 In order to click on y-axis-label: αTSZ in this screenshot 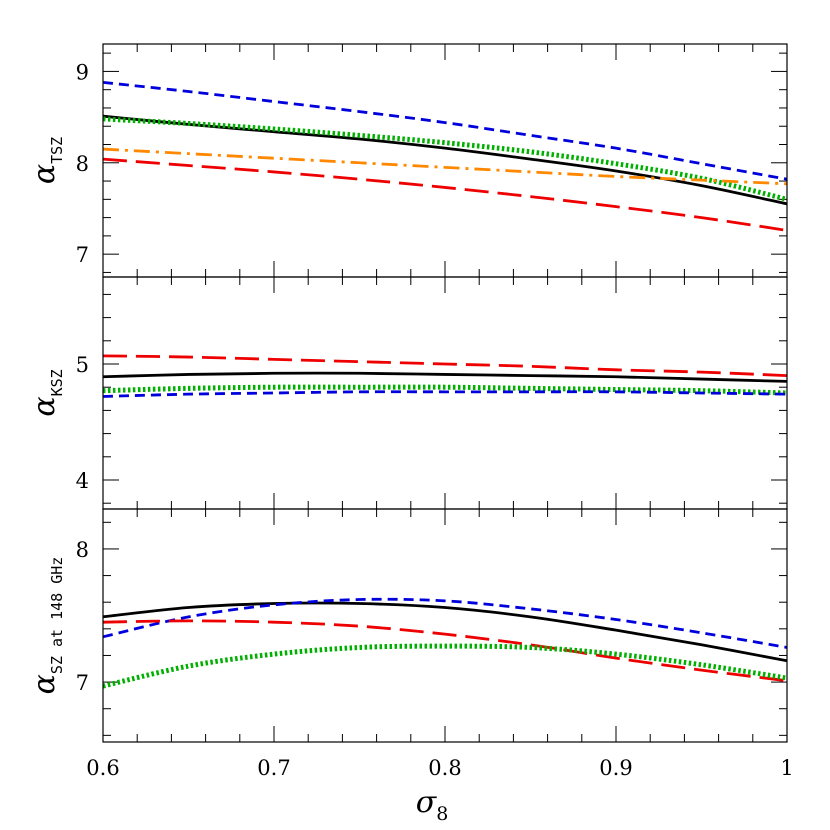, I will do `click(46, 160)`.